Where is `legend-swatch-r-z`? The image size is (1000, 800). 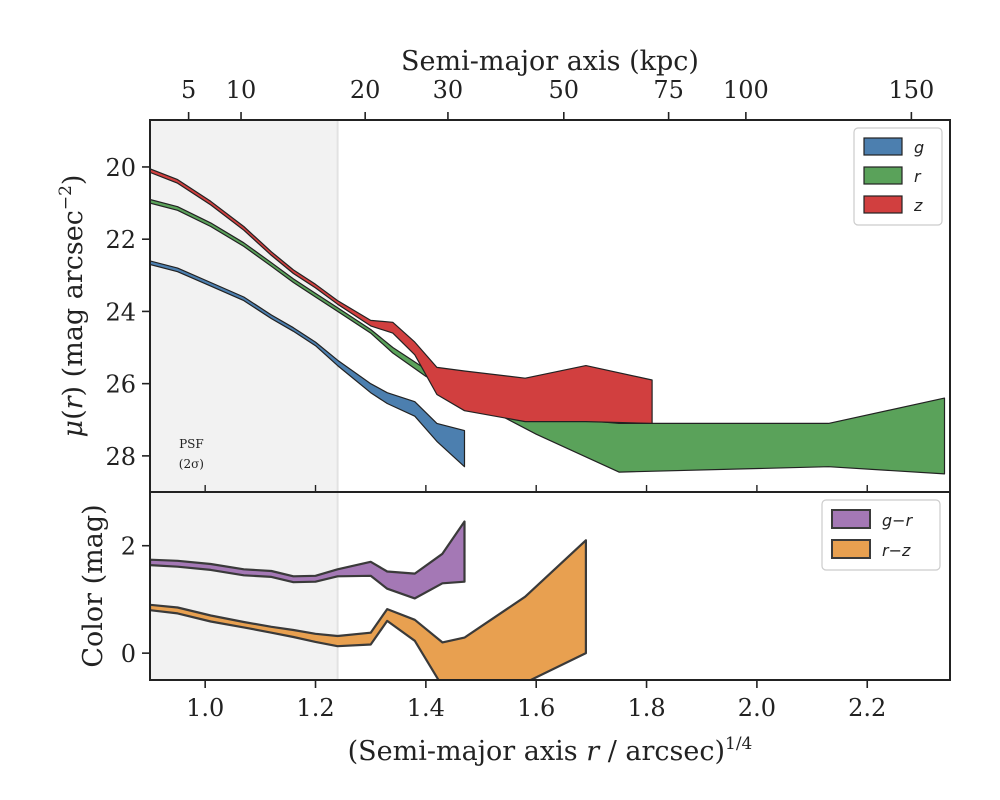
legend-swatch-r-z is located at coordinates (851, 549).